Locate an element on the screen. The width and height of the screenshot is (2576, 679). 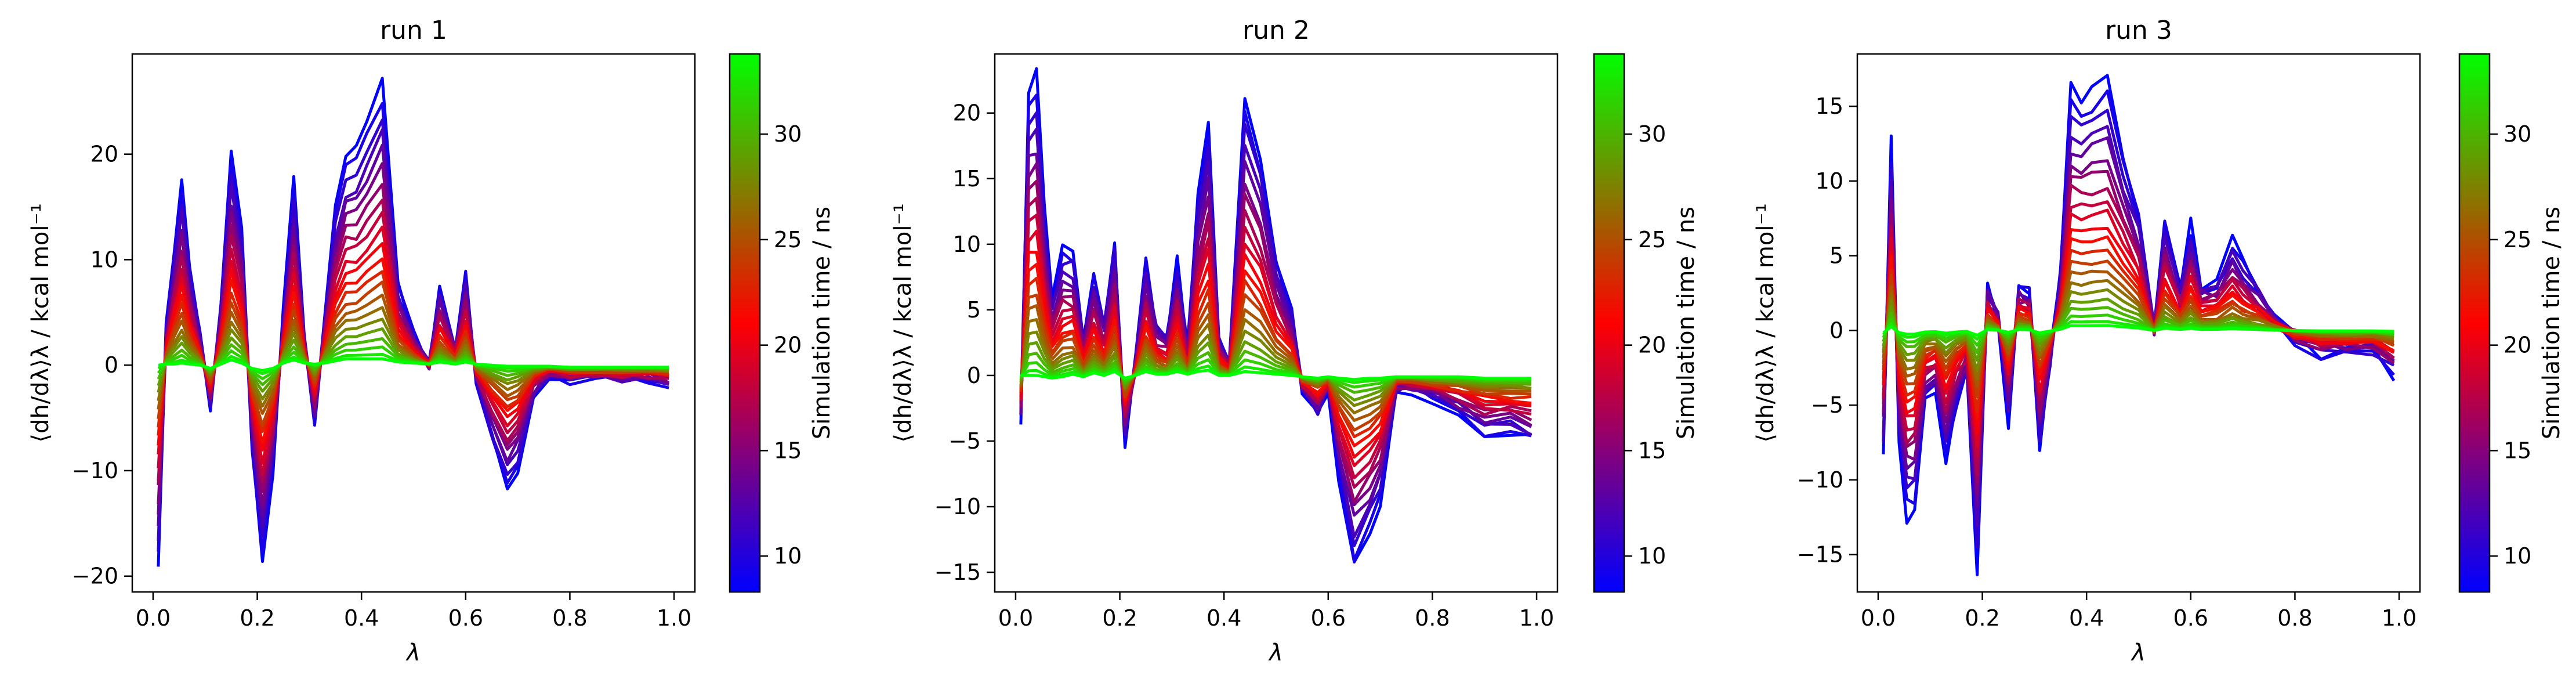
y-tick-label: −20 is located at coordinates (95, 577).